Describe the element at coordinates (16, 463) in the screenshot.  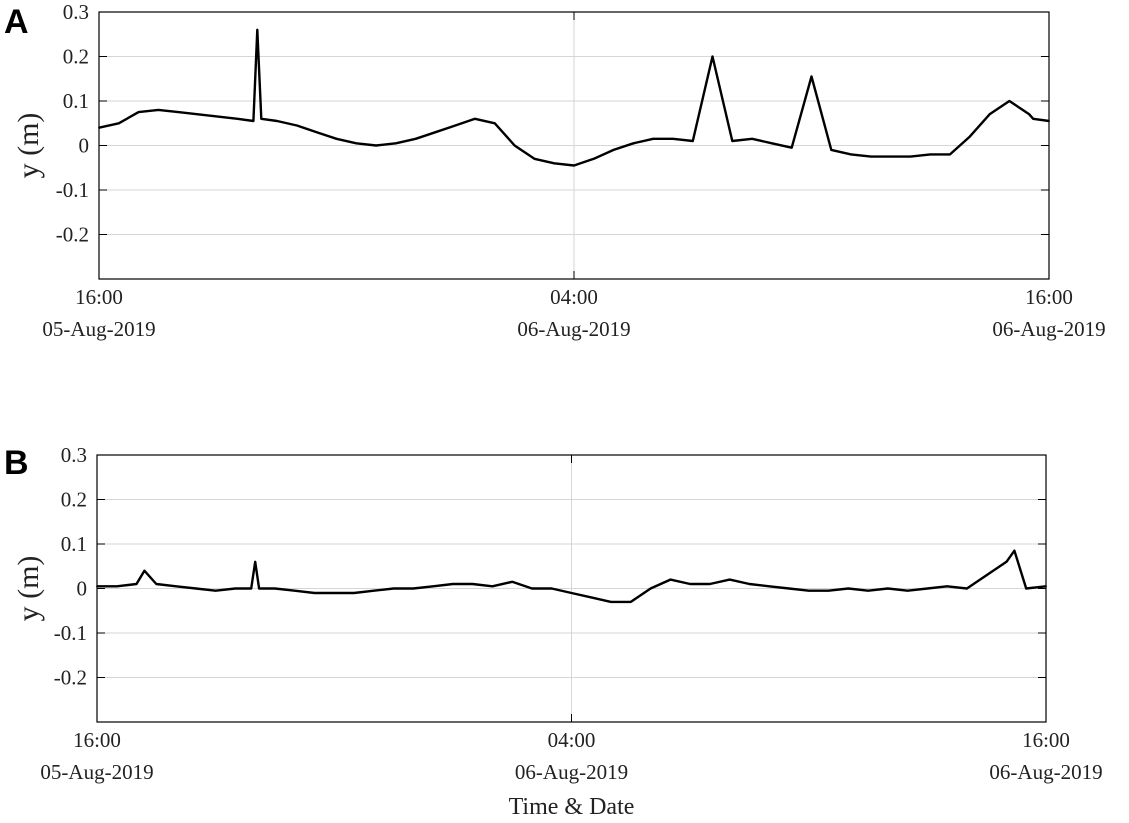
I see `panel-letter: B` at that location.